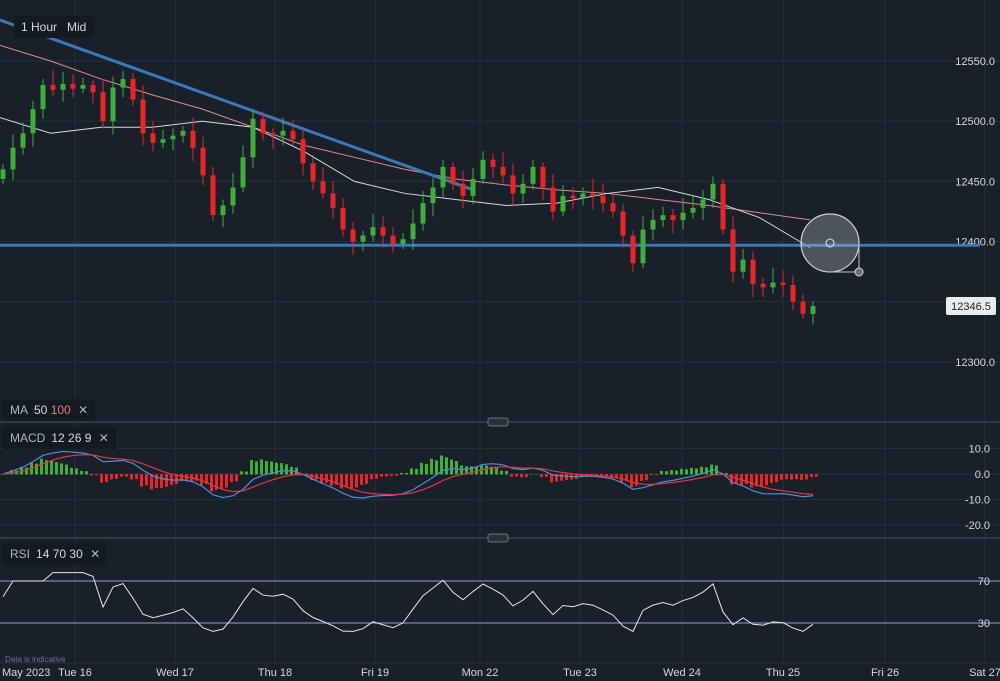  What do you see at coordinates (977, 526) in the screenshot?
I see `macd-tick-label: -20.0` at bounding box center [977, 526].